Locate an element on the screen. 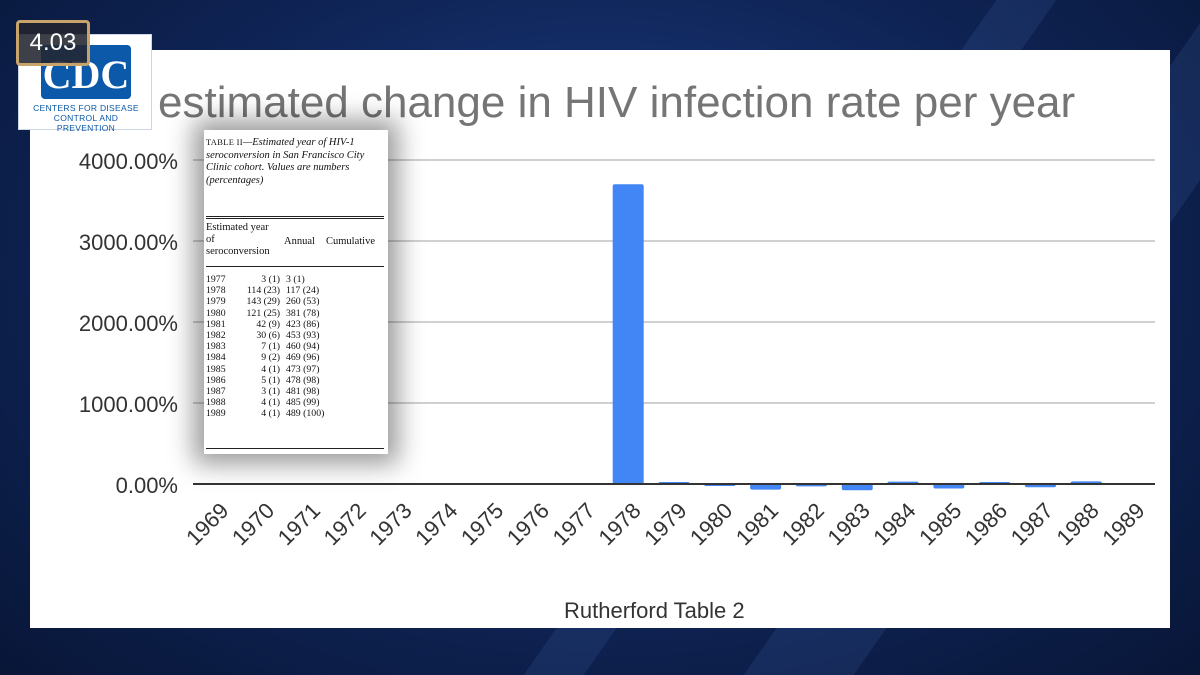  table-label: TABLE II is located at coordinates (224, 142).